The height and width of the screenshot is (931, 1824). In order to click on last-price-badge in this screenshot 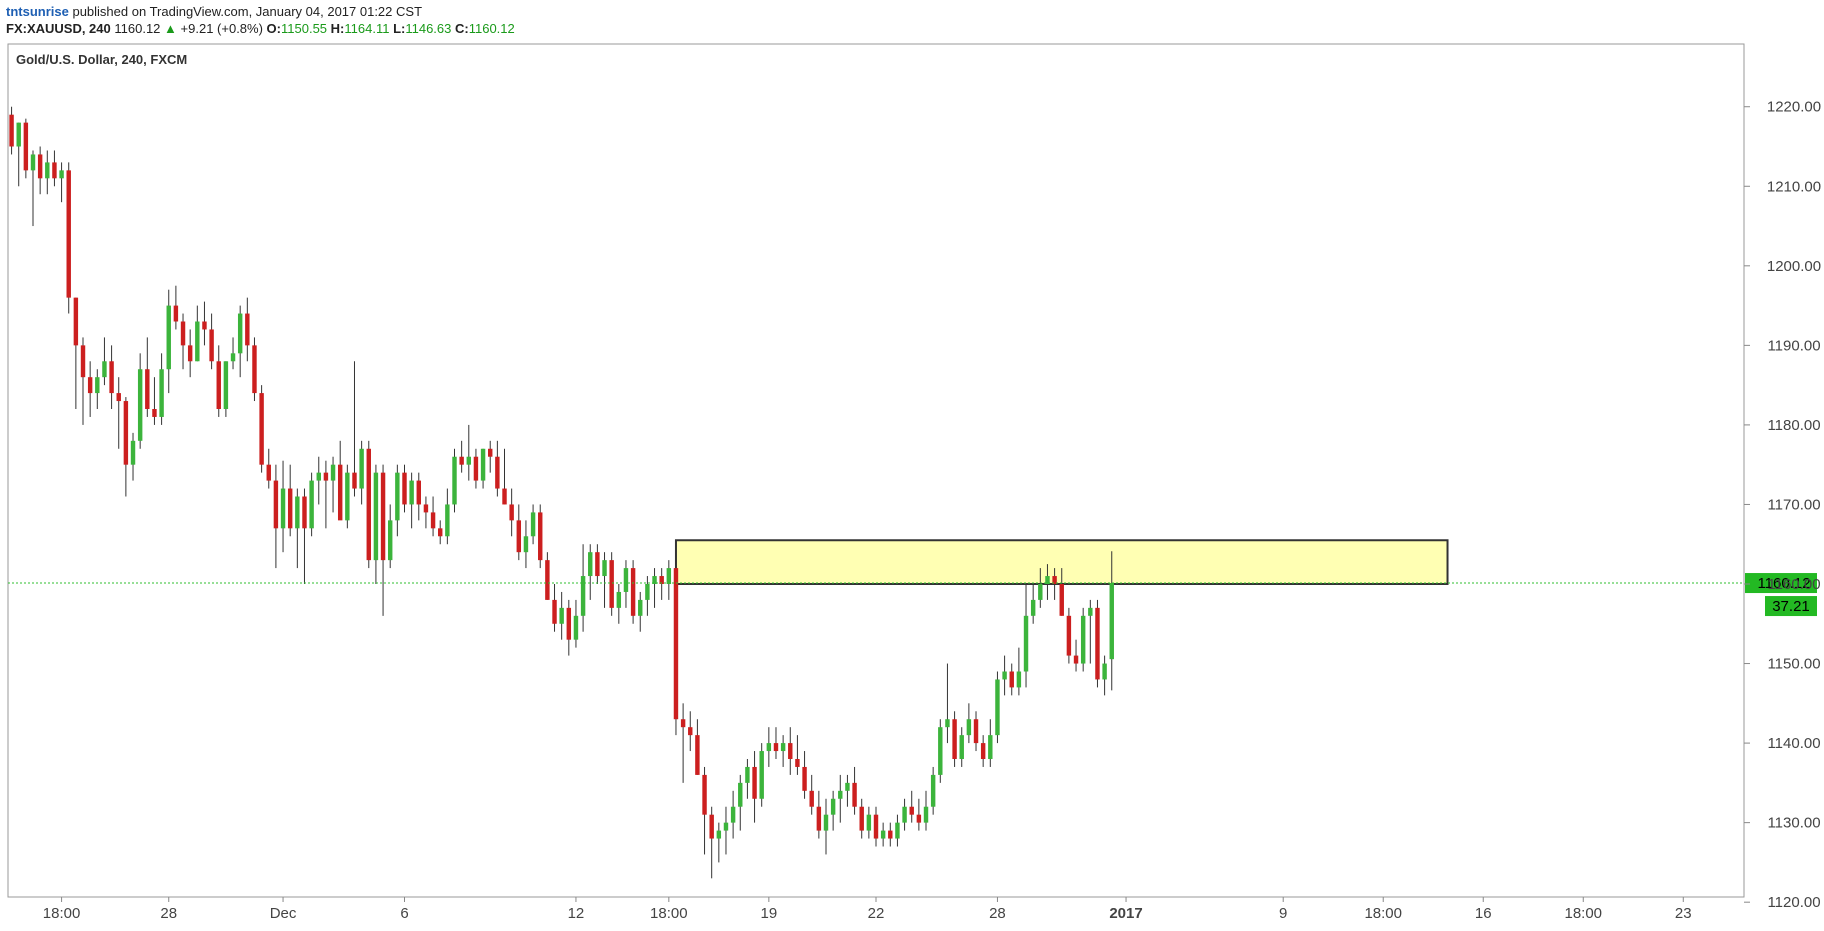, I will do `click(1781, 583)`.